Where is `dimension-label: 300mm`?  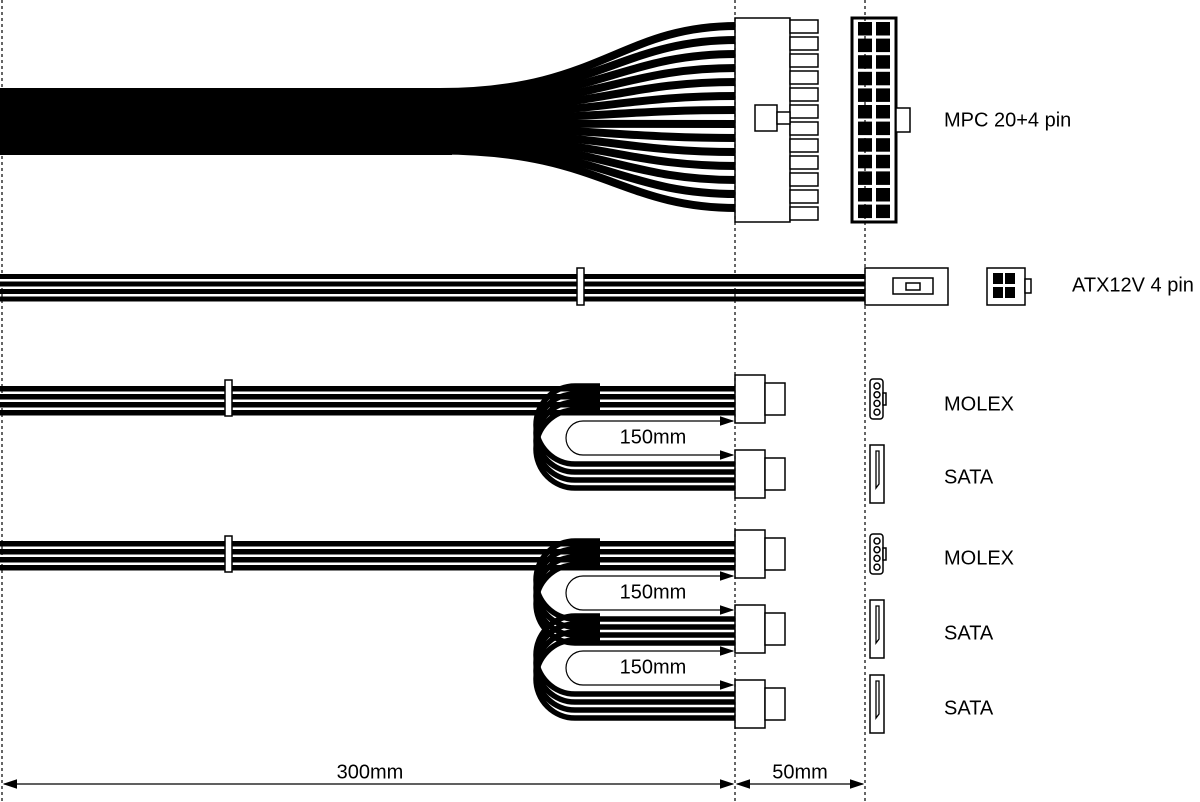 dimension-label: 300mm is located at coordinates (370, 772).